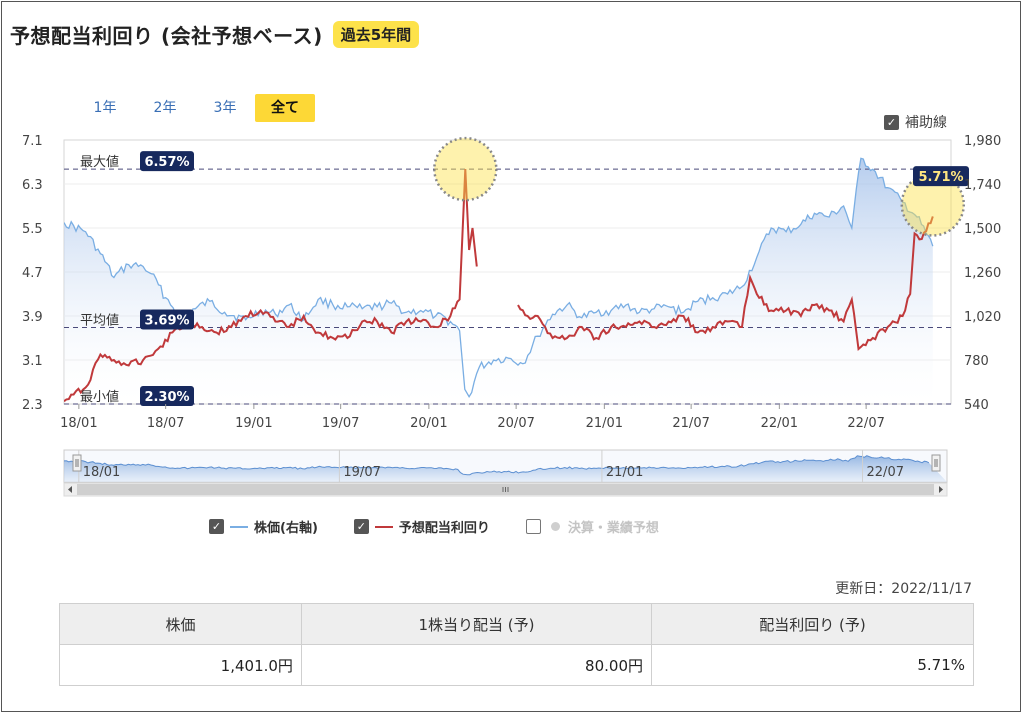 The height and width of the screenshot is (715, 1024). What do you see at coordinates (99, 321) in the screenshot?
I see `reference-line-name: 平均値` at bounding box center [99, 321].